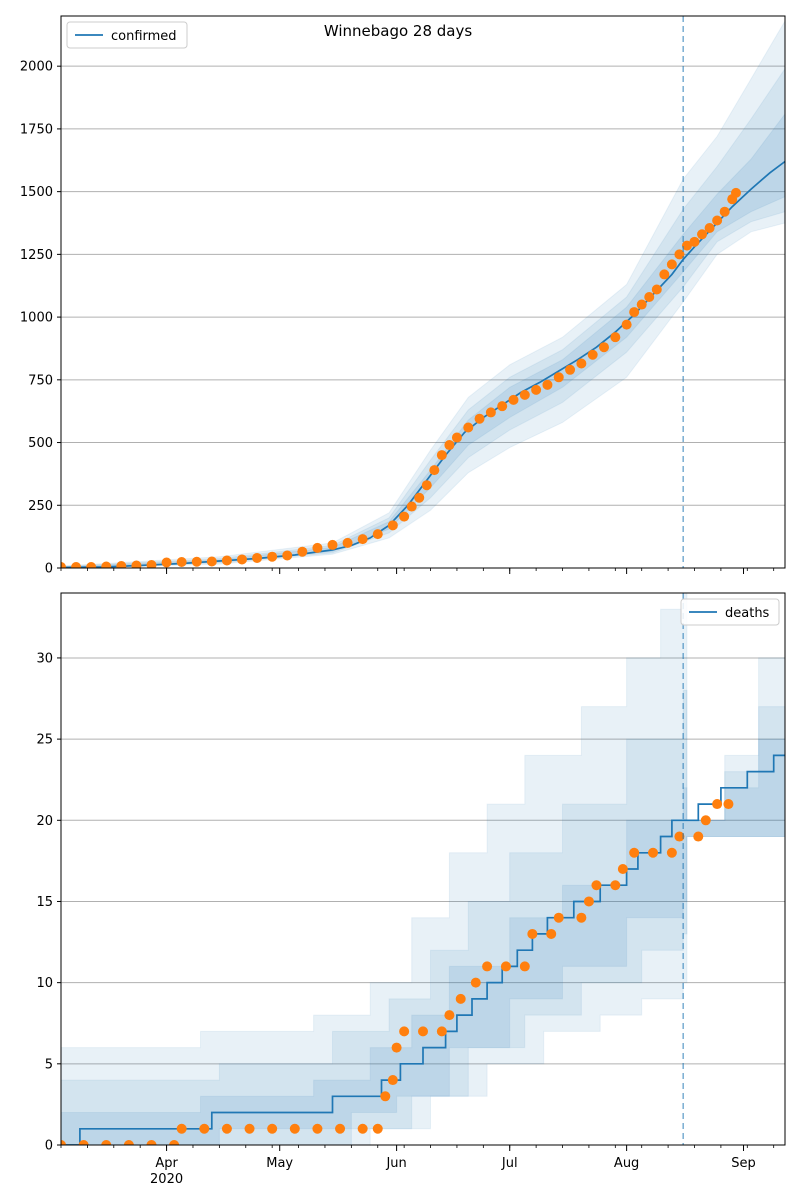  What do you see at coordinates (36, 129) in the screenshot?
I see `y-tick-label: 1750` at bounding box center [36, 129].